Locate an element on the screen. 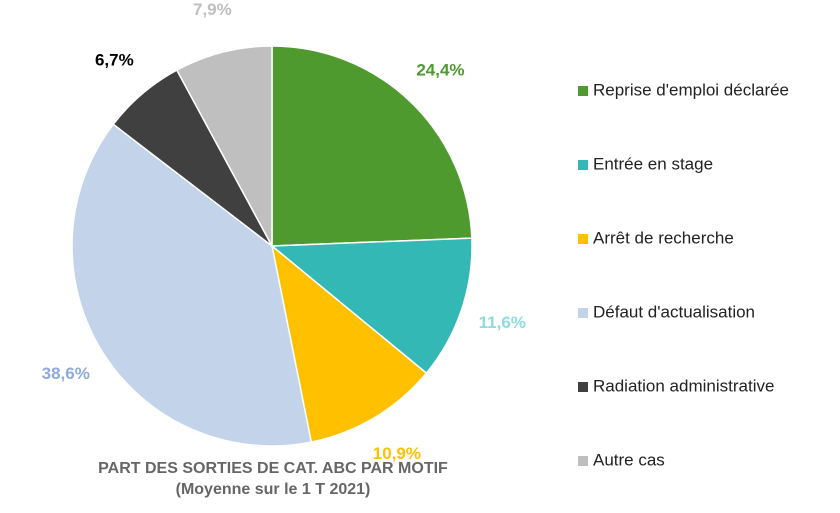 The width and height of the screenshot is (840, 513). data-label: 7,9% is located at coordinates (212, 9).